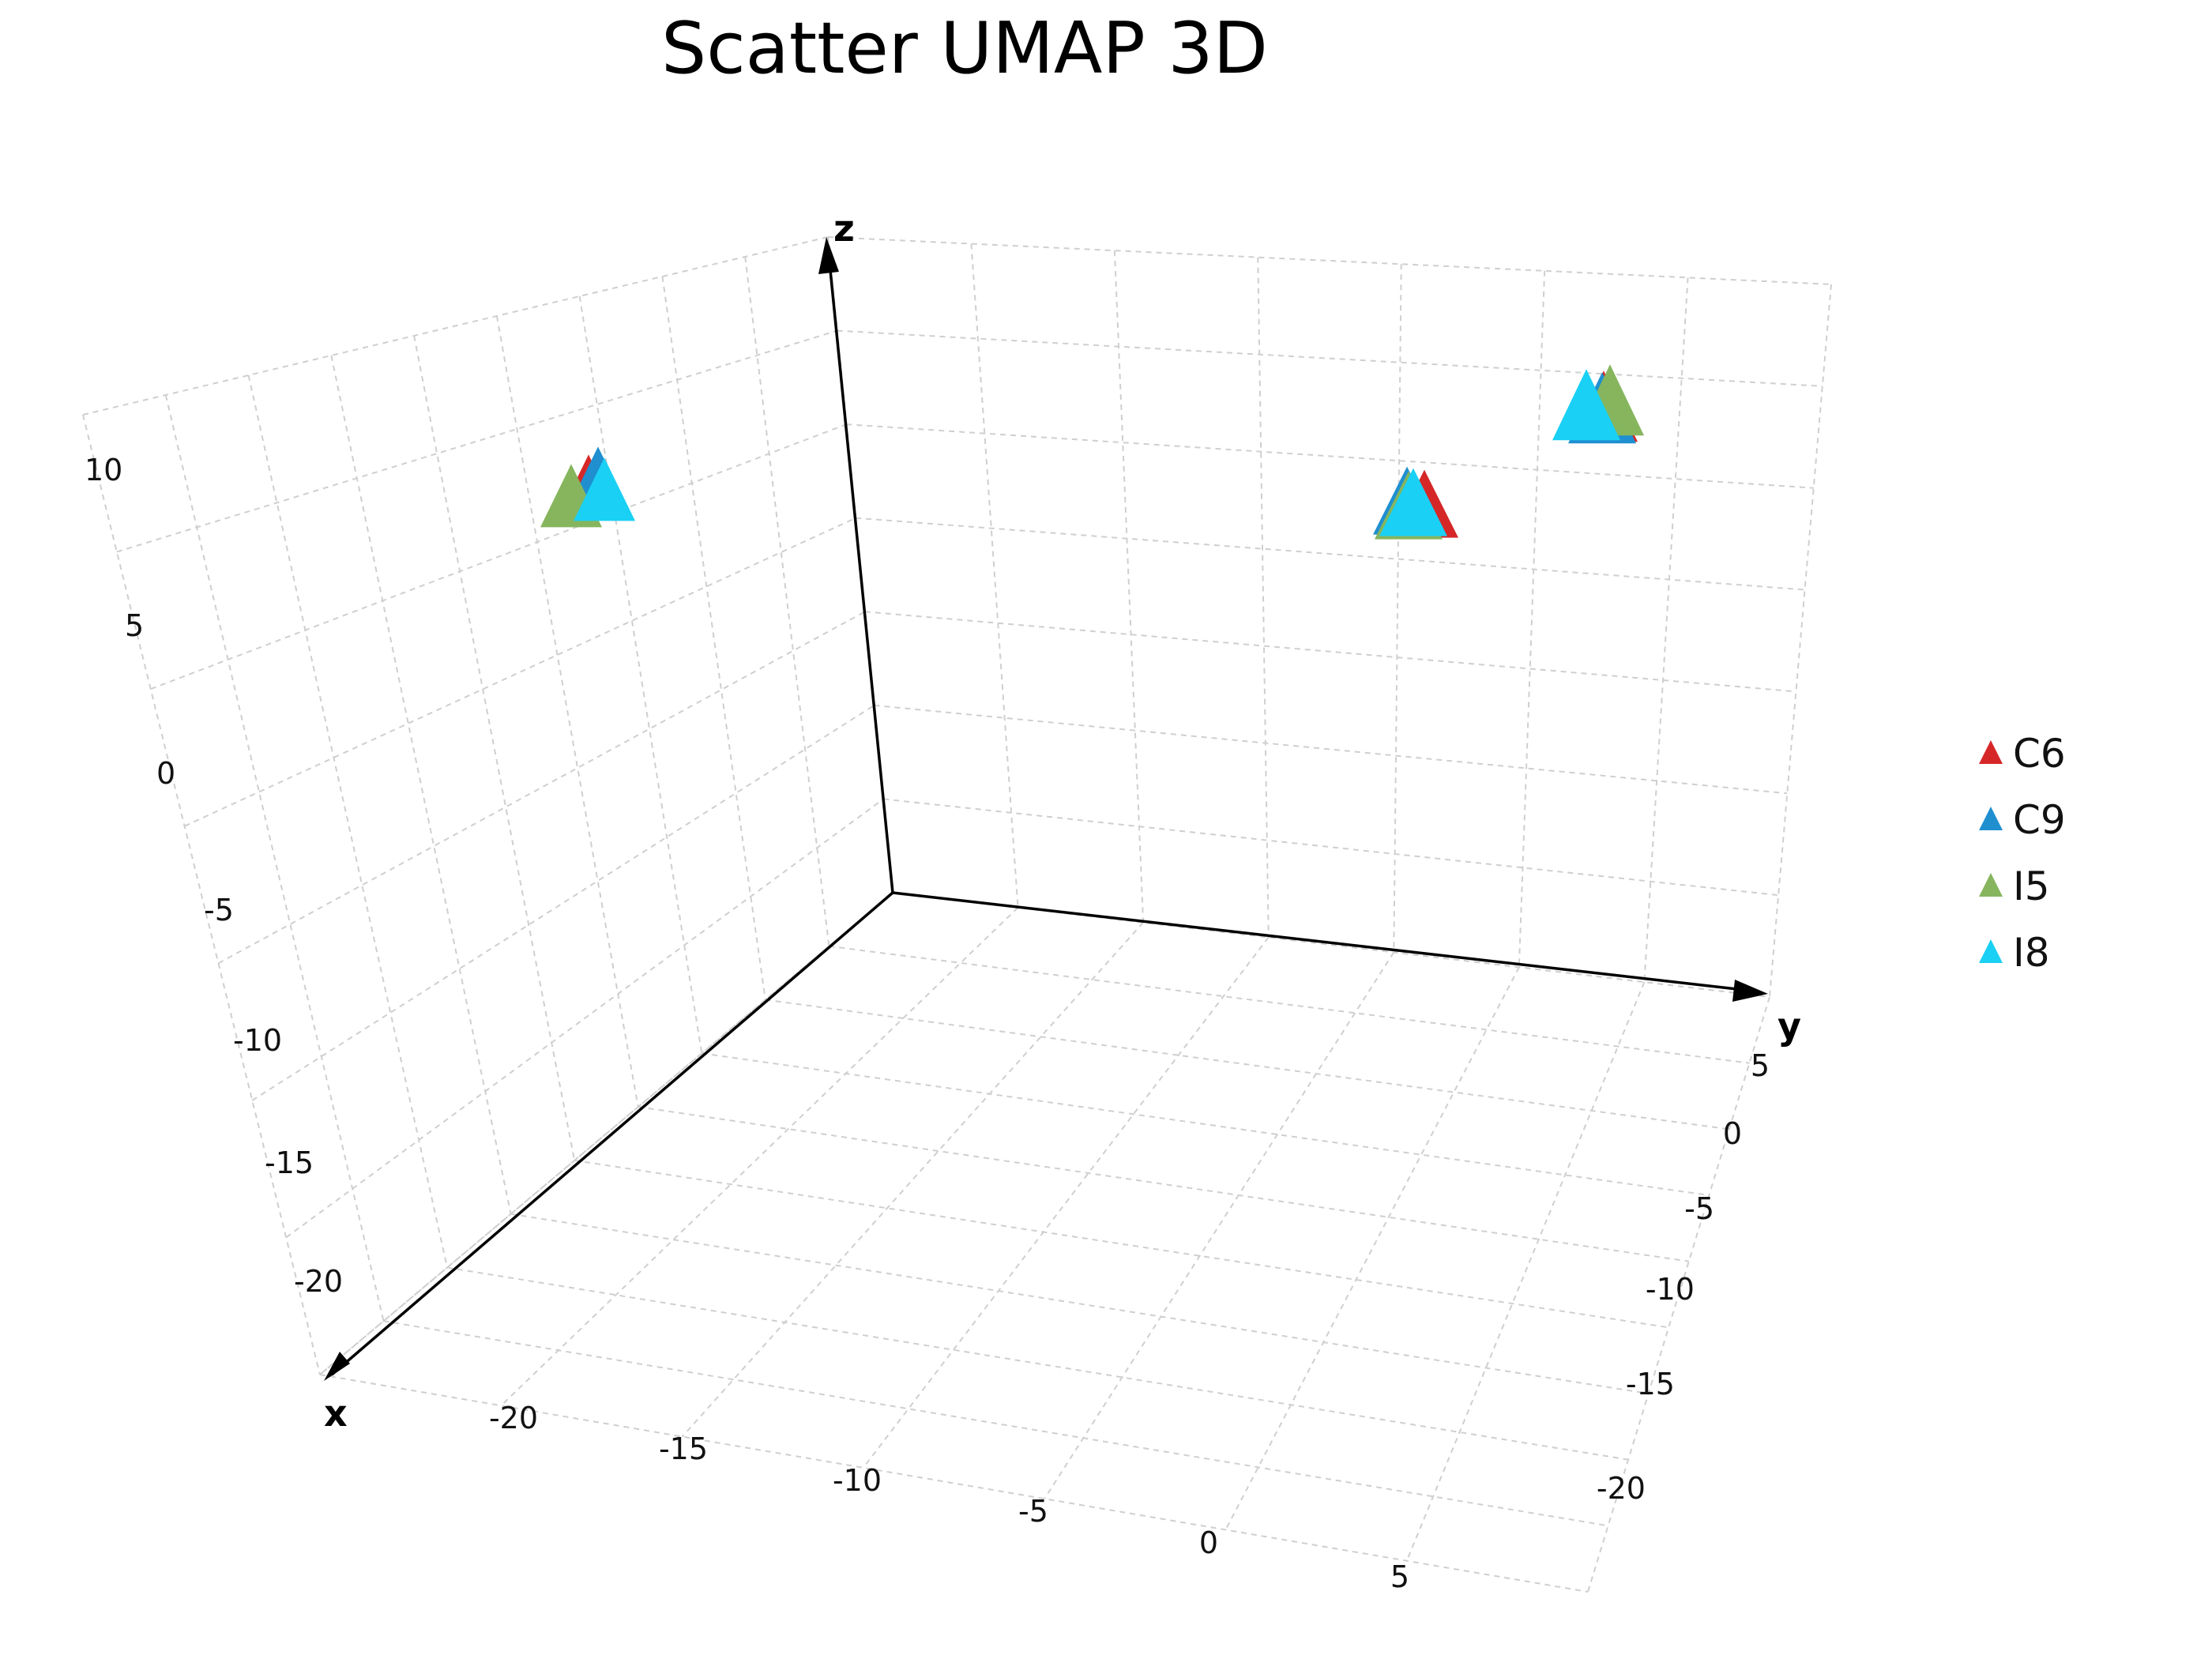 The width and height of the screenshot is (2212, 1659). I want to click on z-axis-line, so click(860, 570).